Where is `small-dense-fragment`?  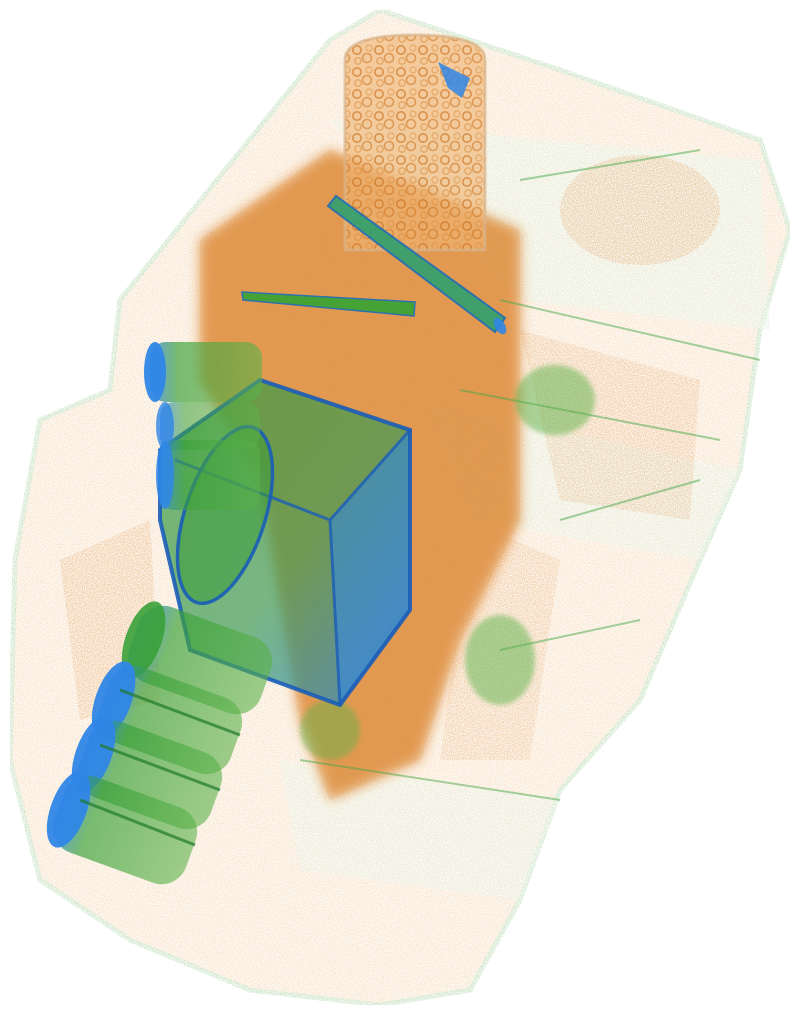 small-dense-fragment is located at coordinates (454, 80).